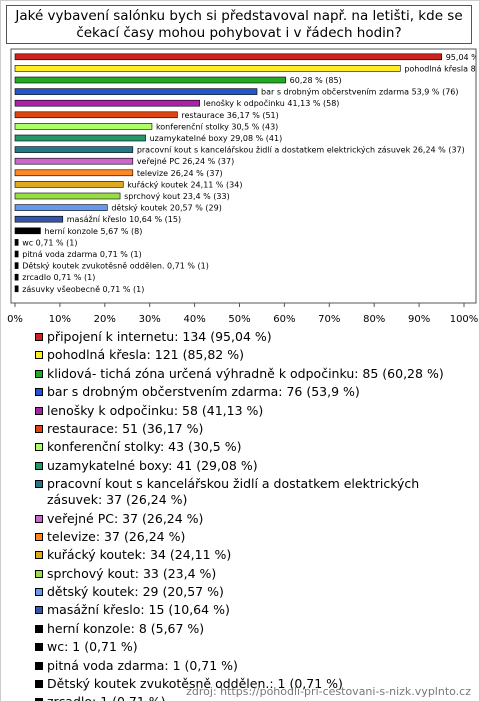 This screenshot has height=702, width=480. Describe the element at coordinates (144, 447) in the screenshot. I see `legend-label: konferenční stolky: 43 (30,5 %)` at that location.